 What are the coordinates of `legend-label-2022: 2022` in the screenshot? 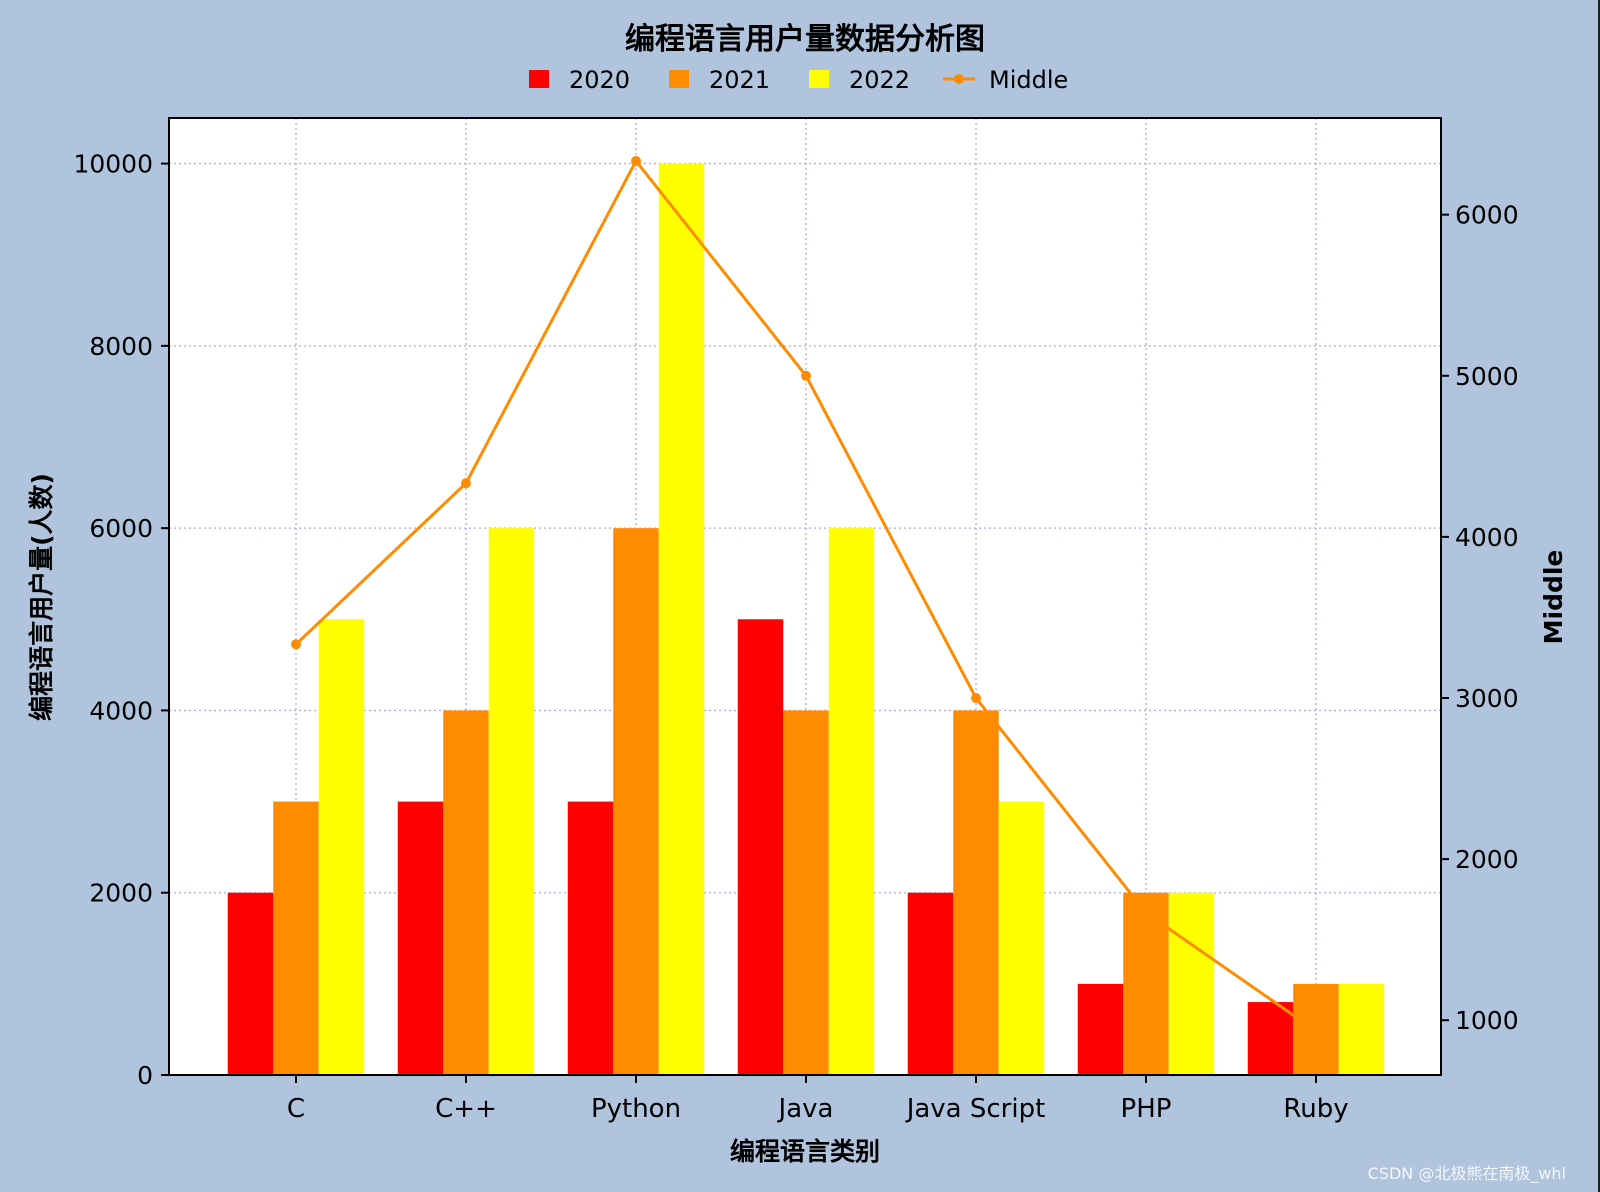 It's located at (879, 80).